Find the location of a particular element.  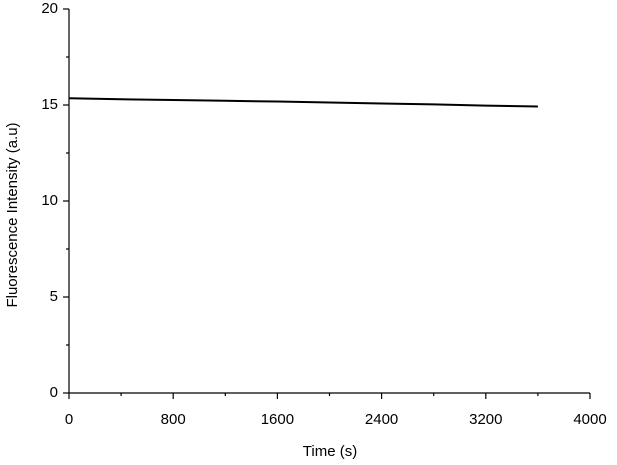

x-tick-label: 3200 is located at coordinates (485, 419).